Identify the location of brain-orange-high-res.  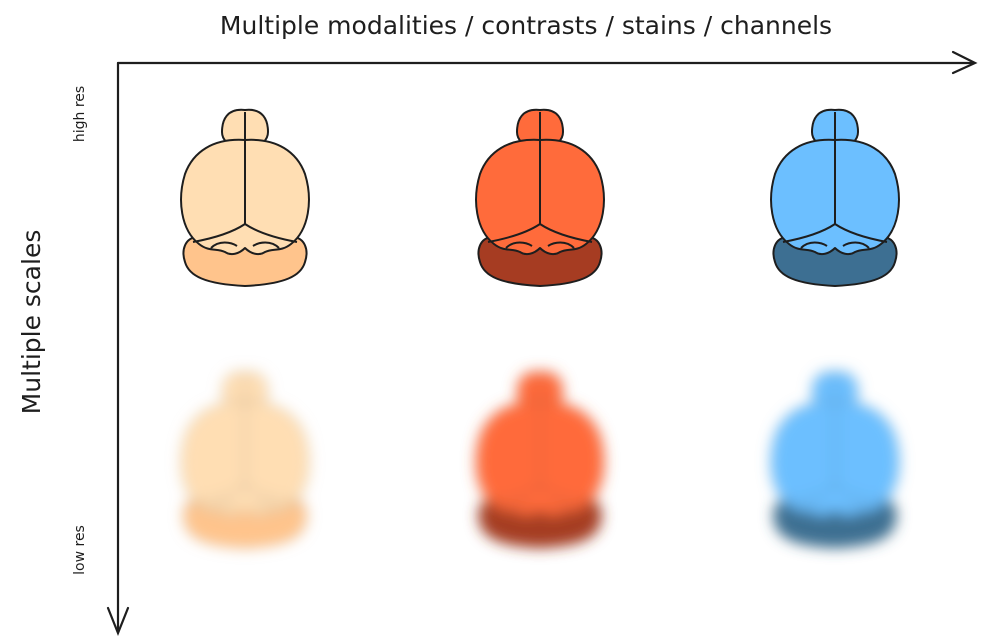
(540, 197).